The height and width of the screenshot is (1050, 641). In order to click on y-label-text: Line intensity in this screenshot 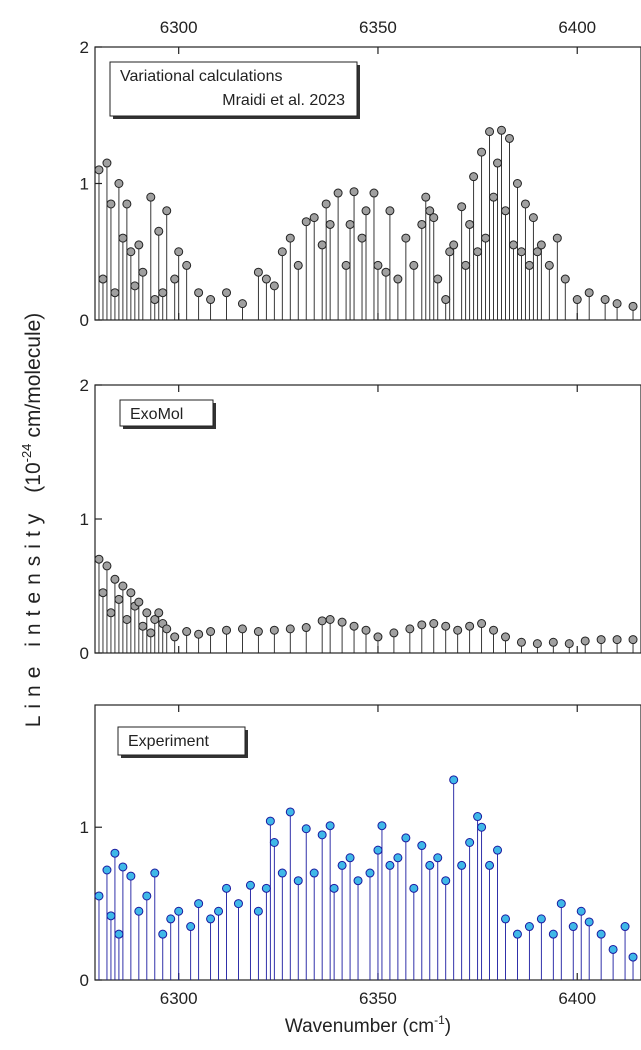, I will do `click(33, 617)`.